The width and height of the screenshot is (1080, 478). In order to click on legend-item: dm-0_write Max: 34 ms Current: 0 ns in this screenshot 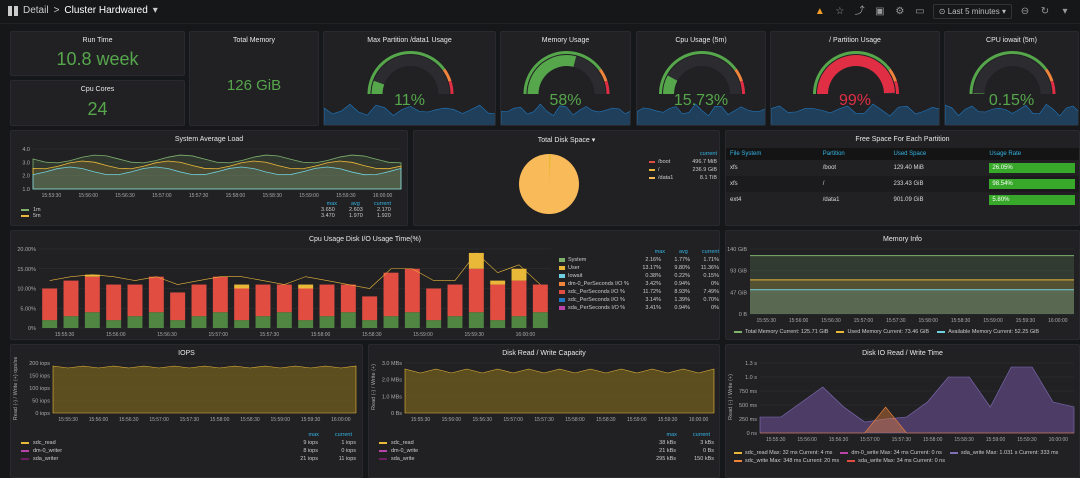, I will do `click(891, 453)`.